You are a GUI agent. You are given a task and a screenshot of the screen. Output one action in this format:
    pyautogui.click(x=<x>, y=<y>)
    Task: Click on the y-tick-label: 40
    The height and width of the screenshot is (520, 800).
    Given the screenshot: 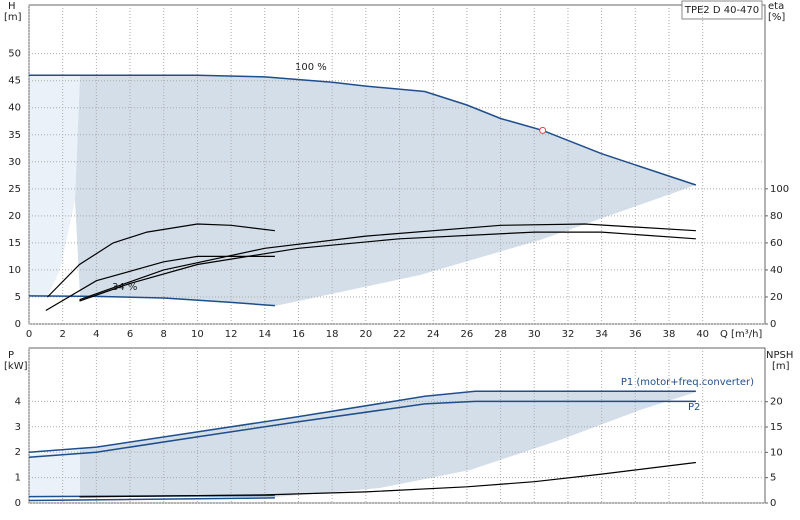 What is the action you would take?
    pyautogui.click(x=14, y=108)
    